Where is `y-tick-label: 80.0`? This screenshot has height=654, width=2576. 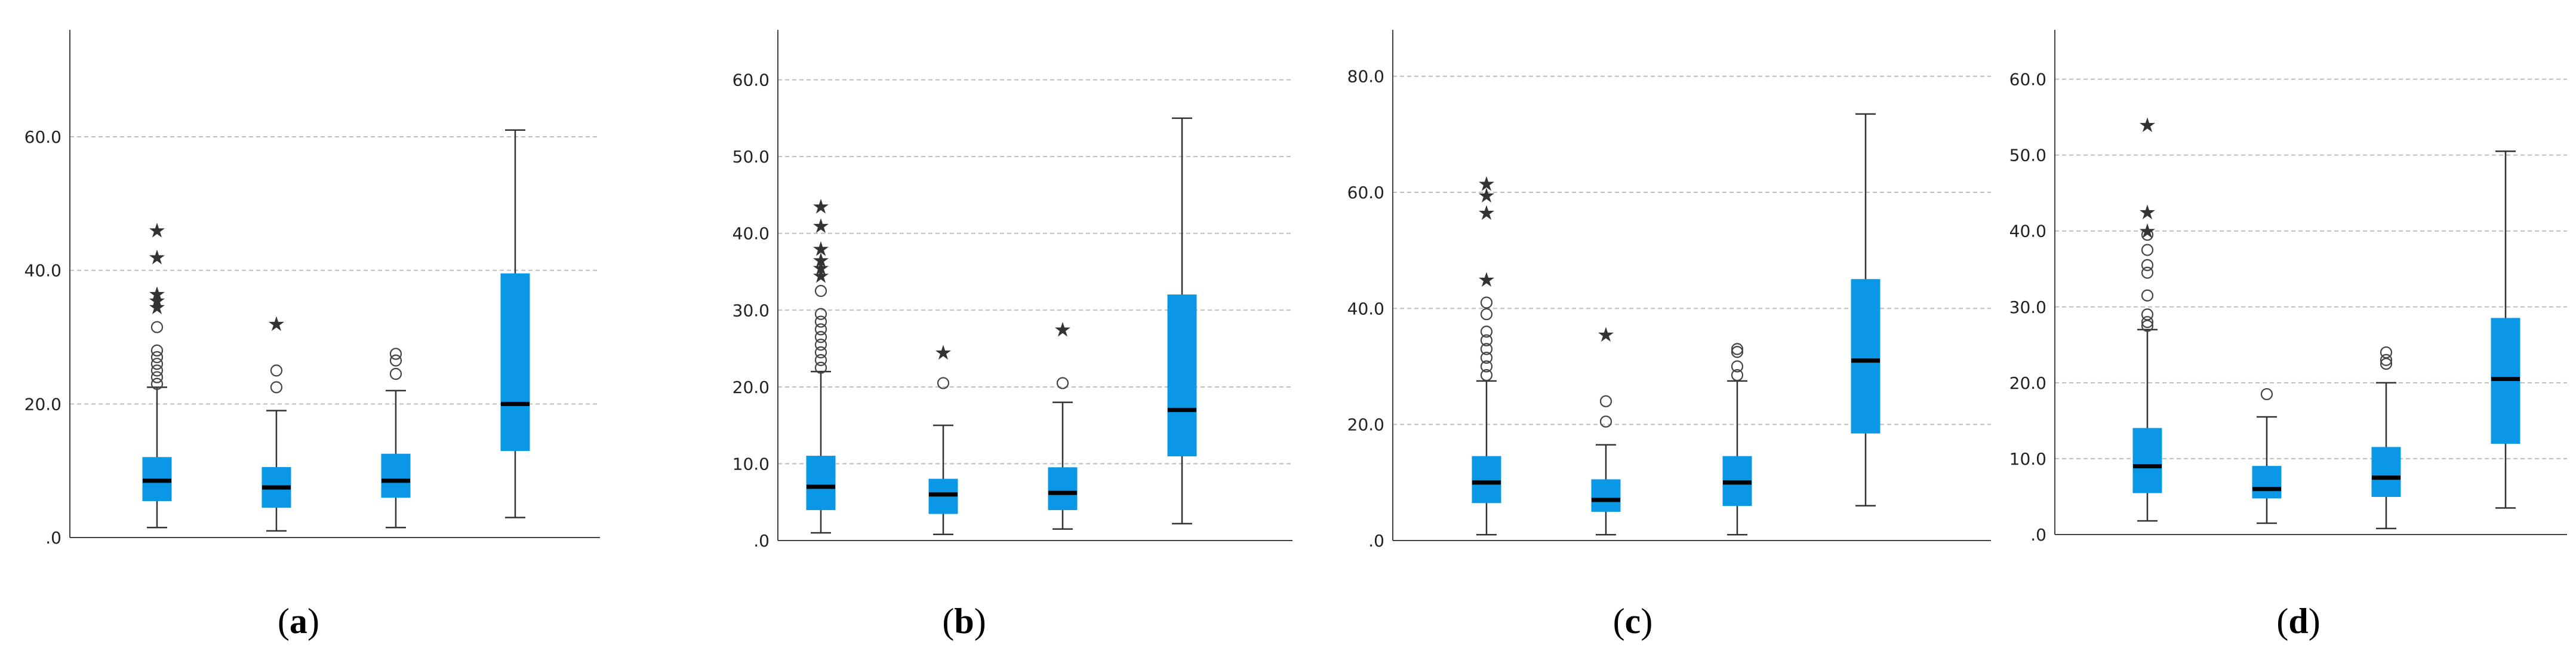 y-tick-label: 80.0 is located at coordinates (1365, 77).